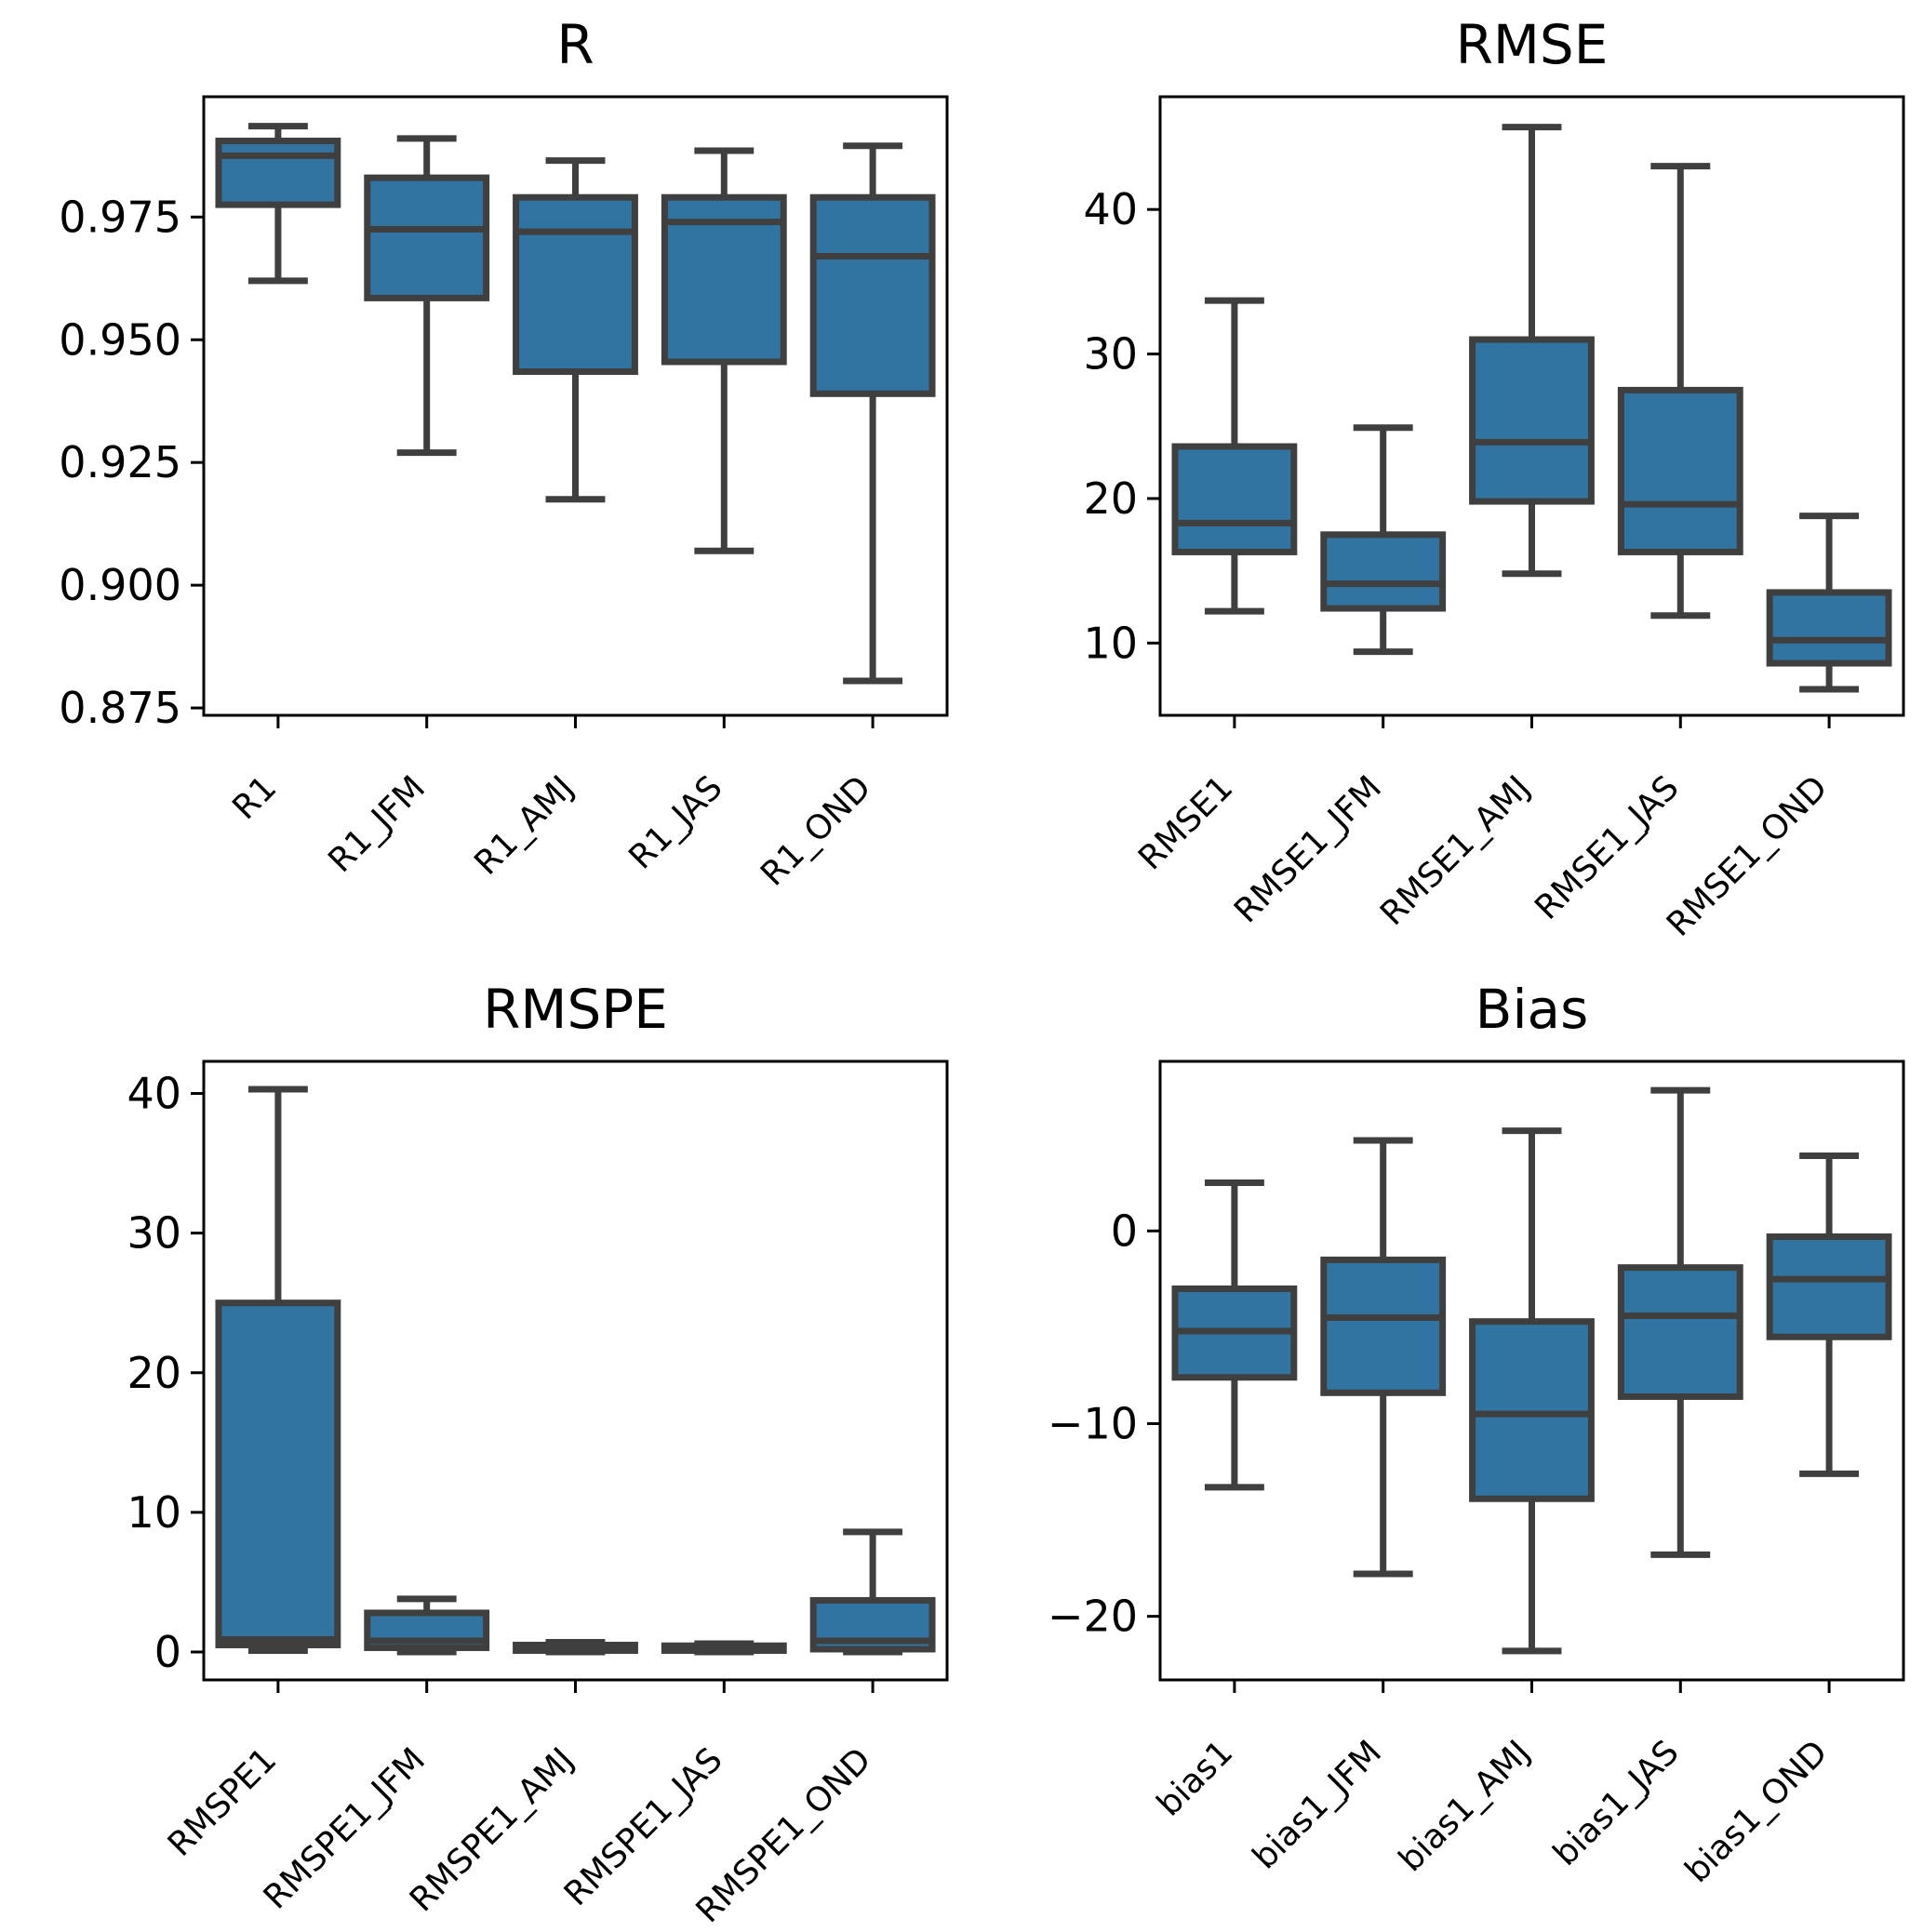 The width and height of the screenshot is (1923, 1932). What do you see at coordinates (575, 1009) in the screenshot?
I see `panel-title: RMSPE` at bounding box center [575, 1009].